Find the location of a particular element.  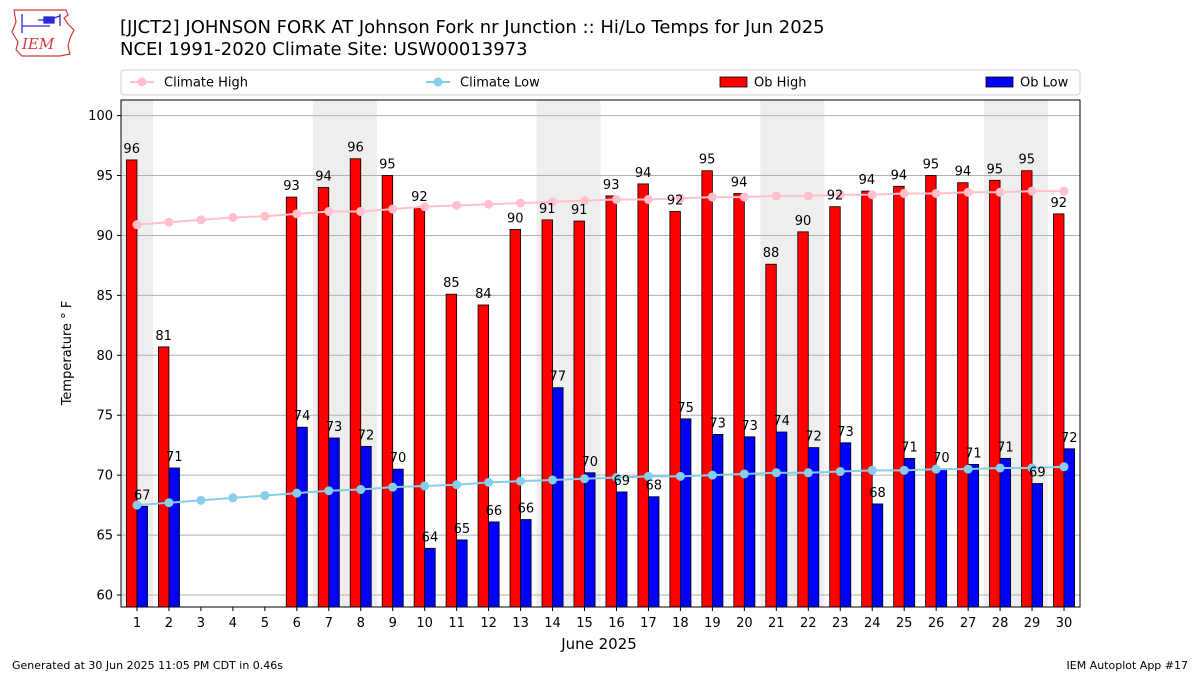

x-tick-label: 16 is located at coordinates (616, 623).